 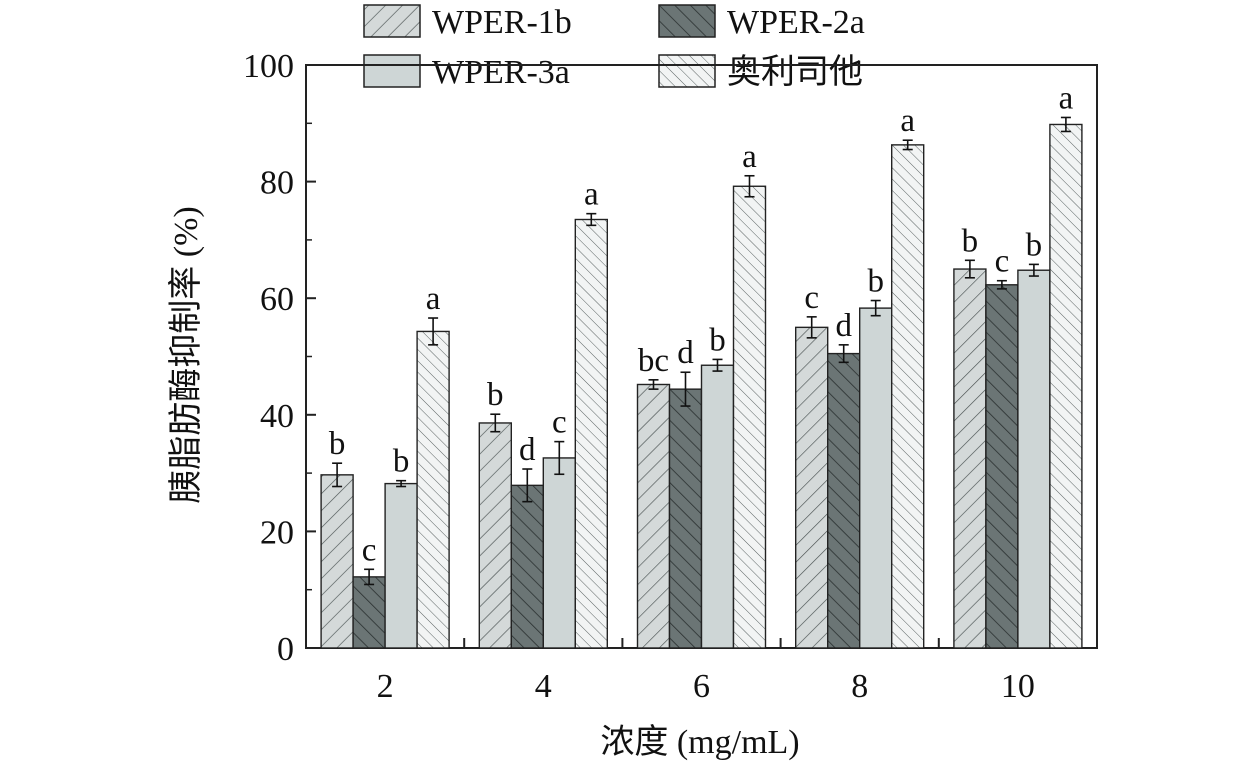 I want to click on x-tick-label: 8, so click(x=859, y=686).